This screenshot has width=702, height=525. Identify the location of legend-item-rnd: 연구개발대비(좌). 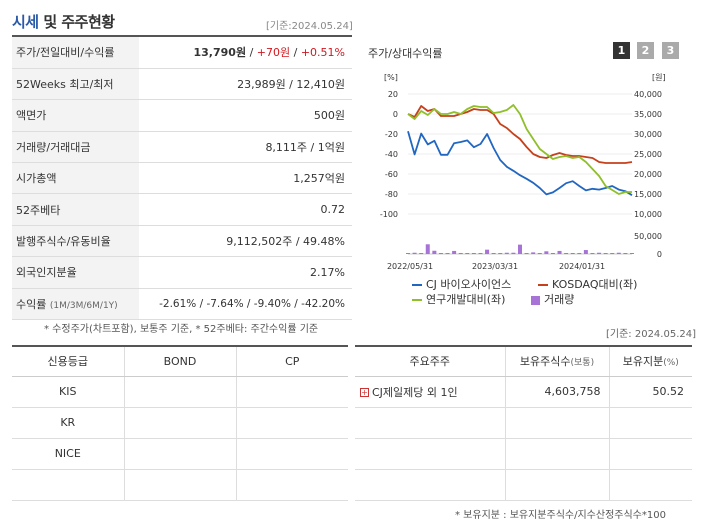
(458, 299).